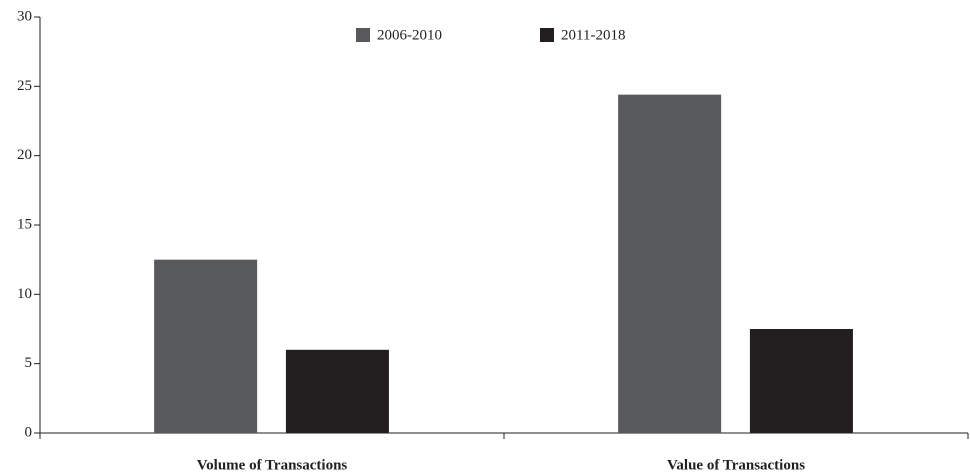  Describe the element at coordinates (24, 294) in the screenshot. I see `y-tick-label: 10` at that location.